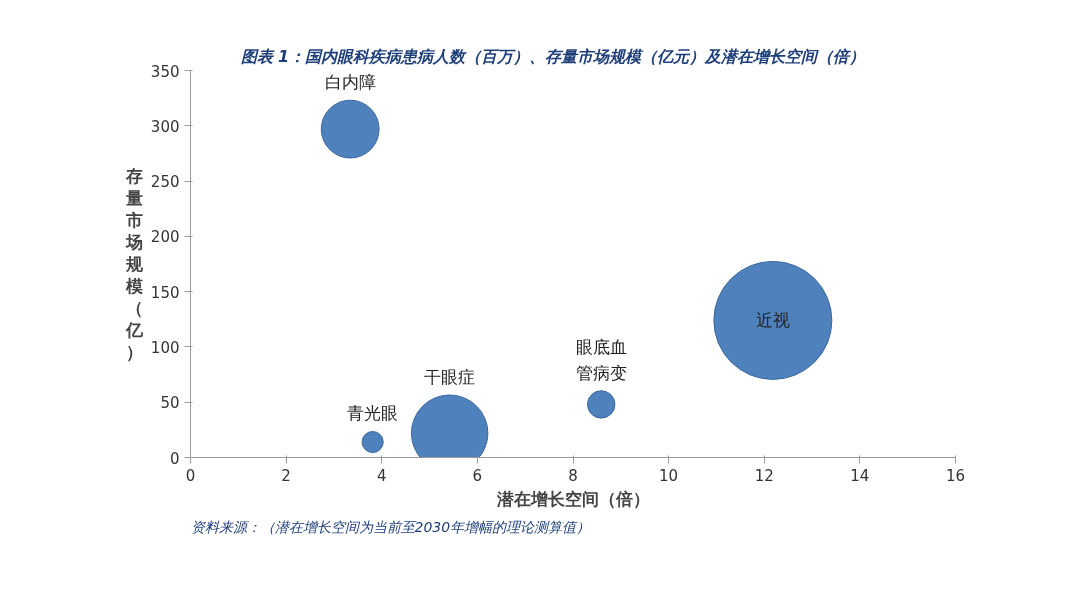 This screenshot has height=597, width=1080. What do you see at coordinates (955, 475) in the screenshot?
I see `x-tick-label: 16` at bounding box center [955, 475].